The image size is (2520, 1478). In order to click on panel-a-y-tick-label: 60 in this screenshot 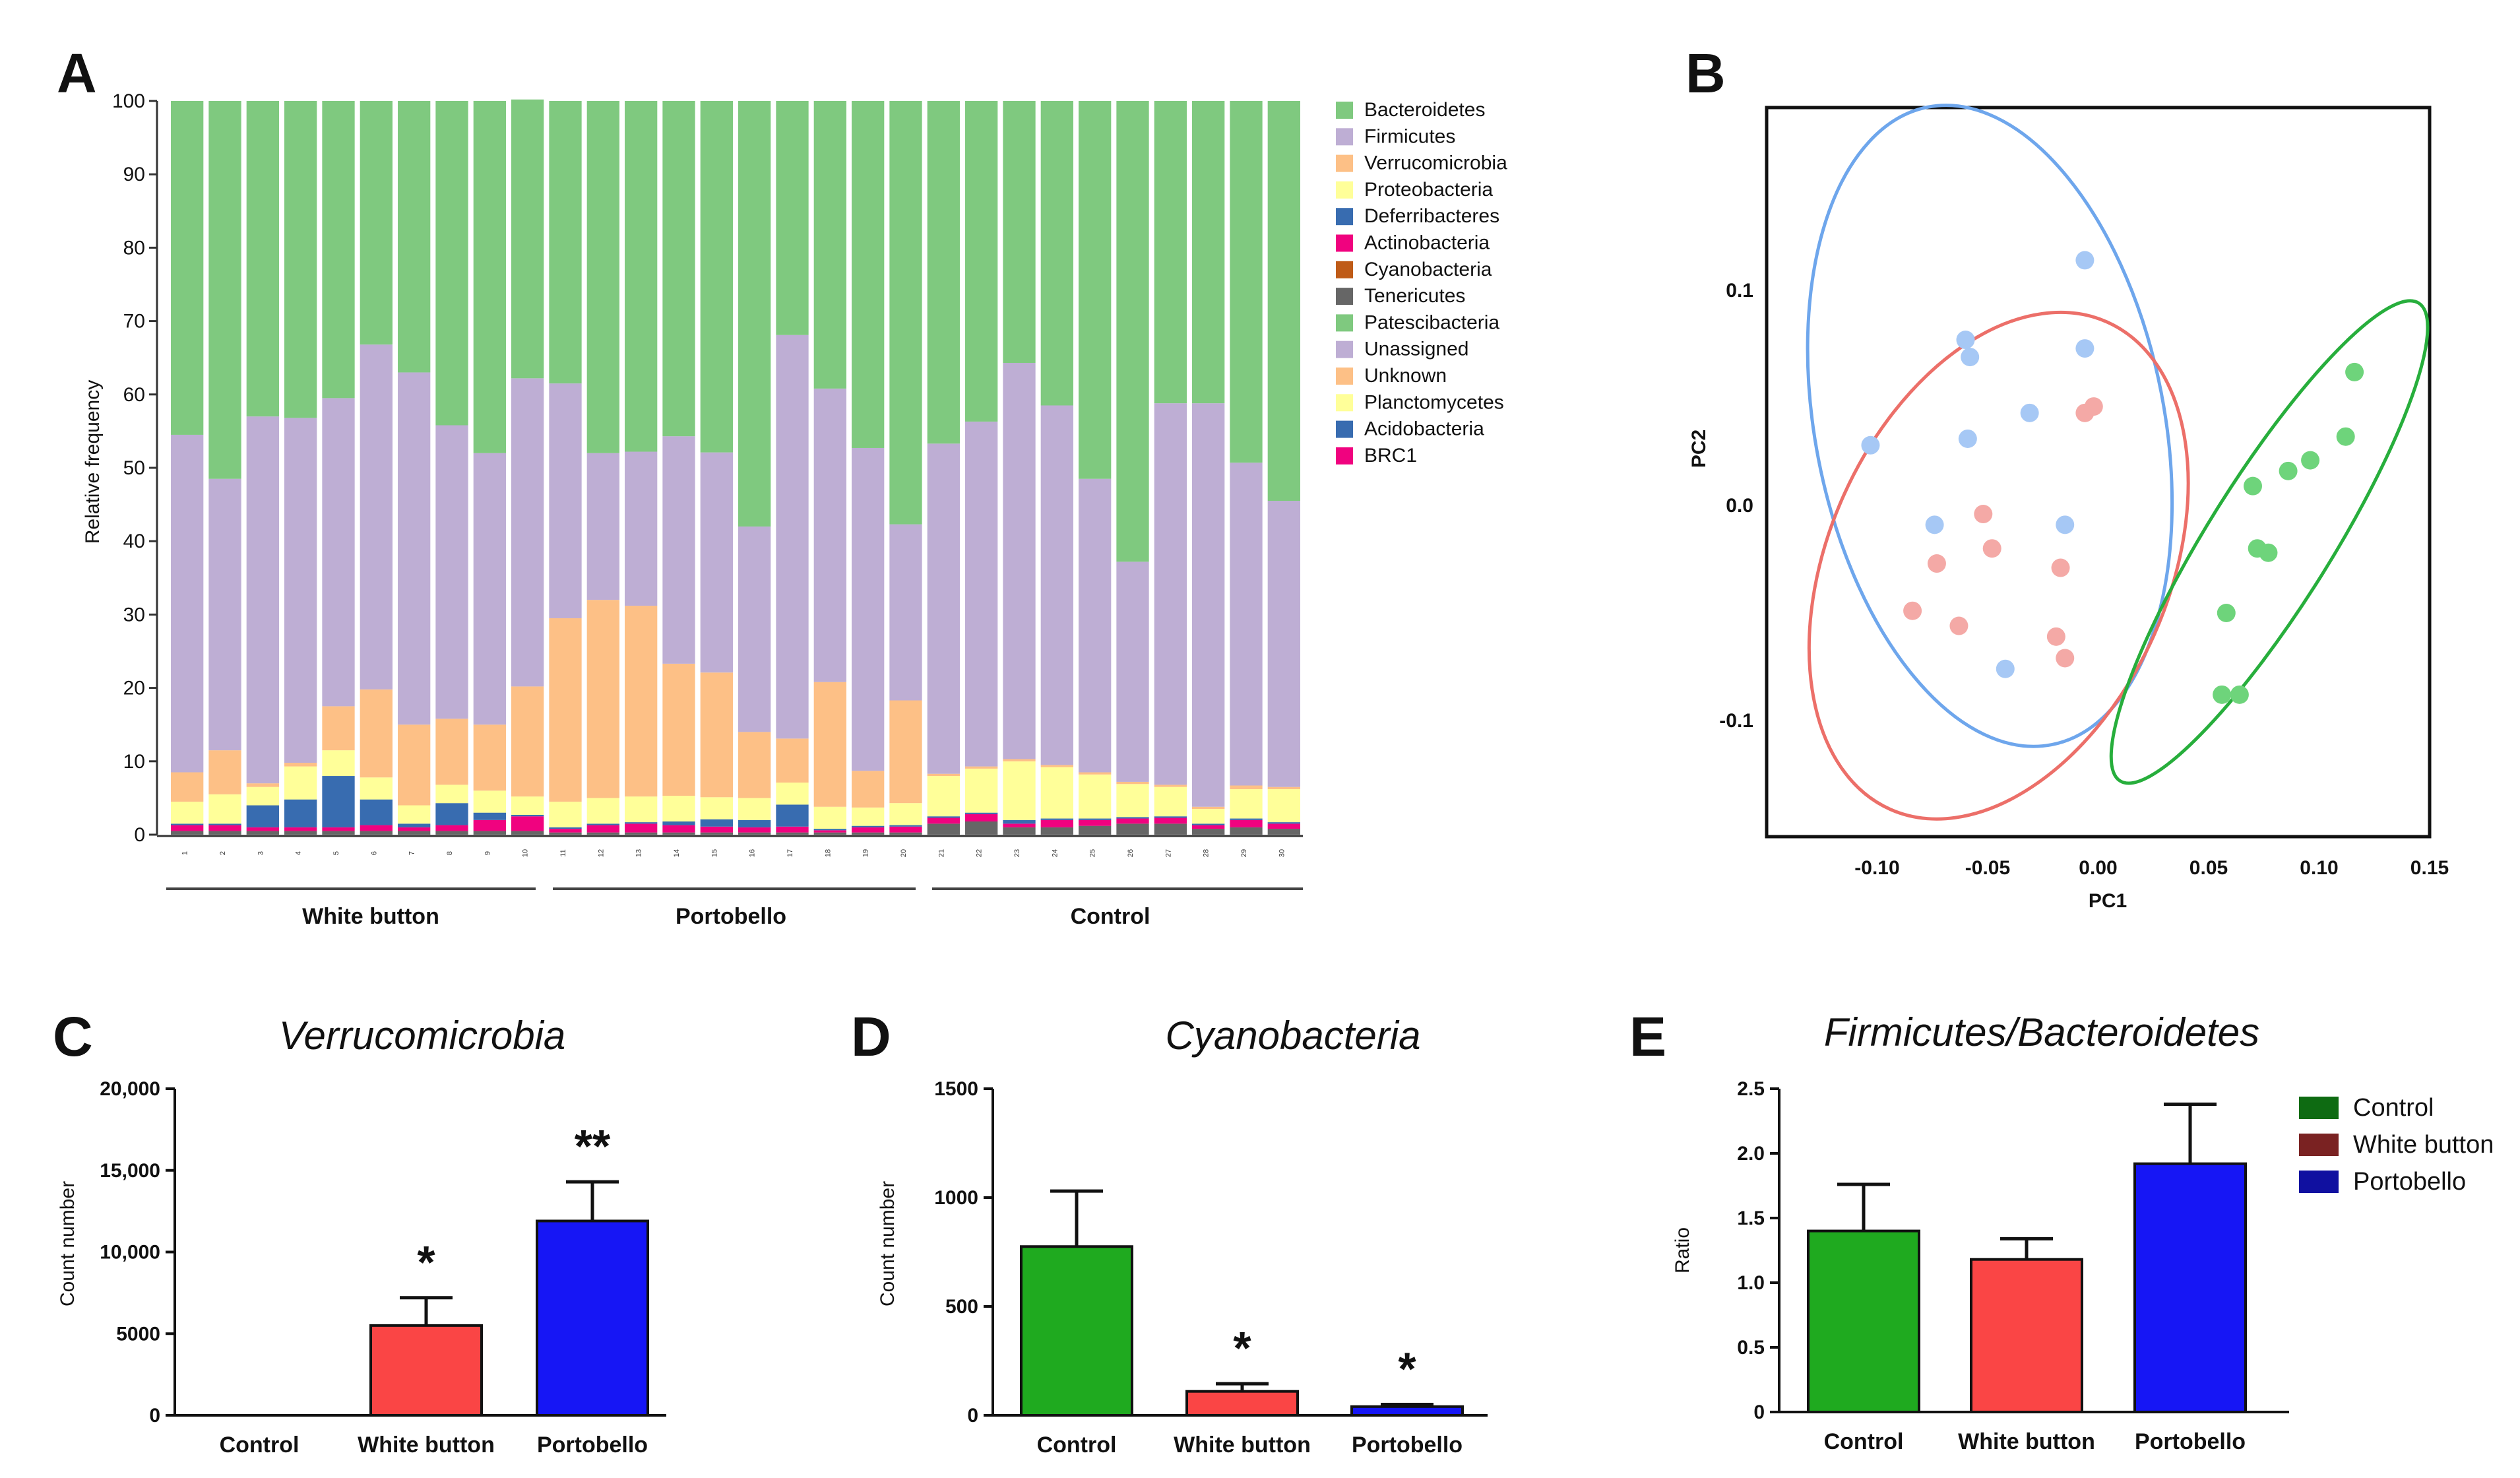, I will do `click(134, 395)`.